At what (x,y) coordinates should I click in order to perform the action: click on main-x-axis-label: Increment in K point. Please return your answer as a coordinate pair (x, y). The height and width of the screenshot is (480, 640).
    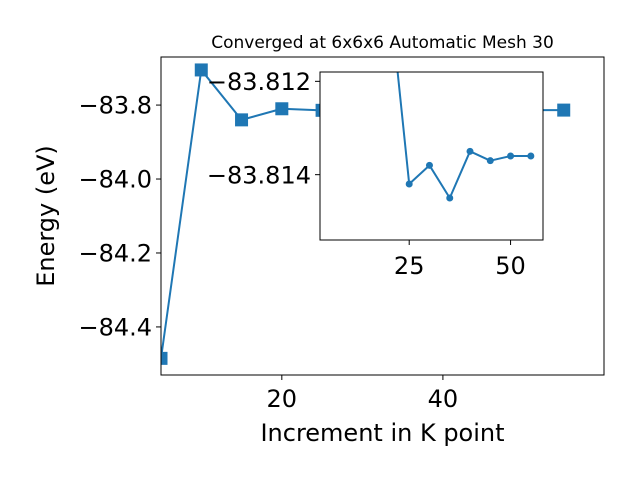
    Looking at the image, I should click on (382, 433).